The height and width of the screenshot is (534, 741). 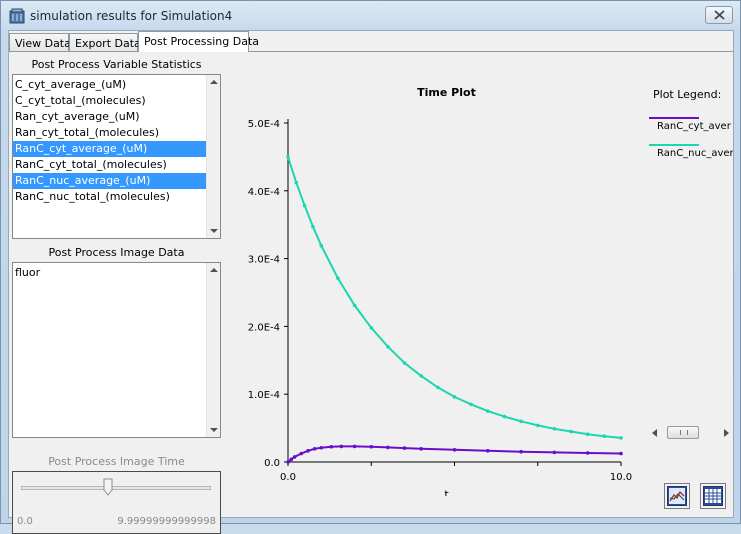 I want to click on image-data-list: fluor, so click(x=116, y=350).